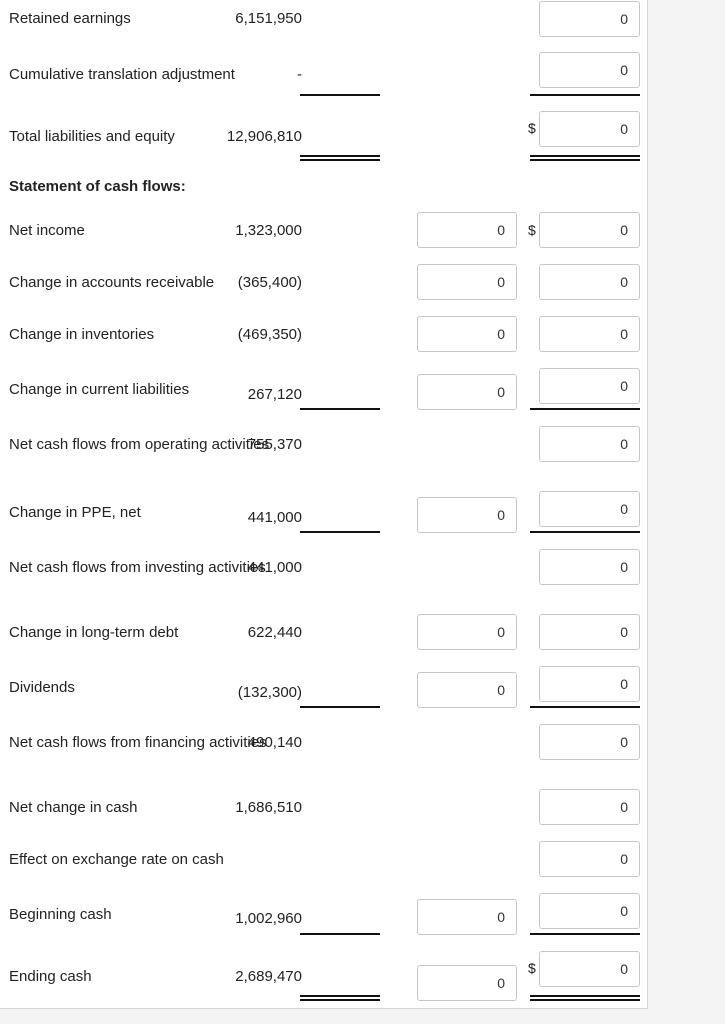 The height and width of the screenshot is (1024, 725). I want to click on retained-earnings-input: 0, so click(589, 19).